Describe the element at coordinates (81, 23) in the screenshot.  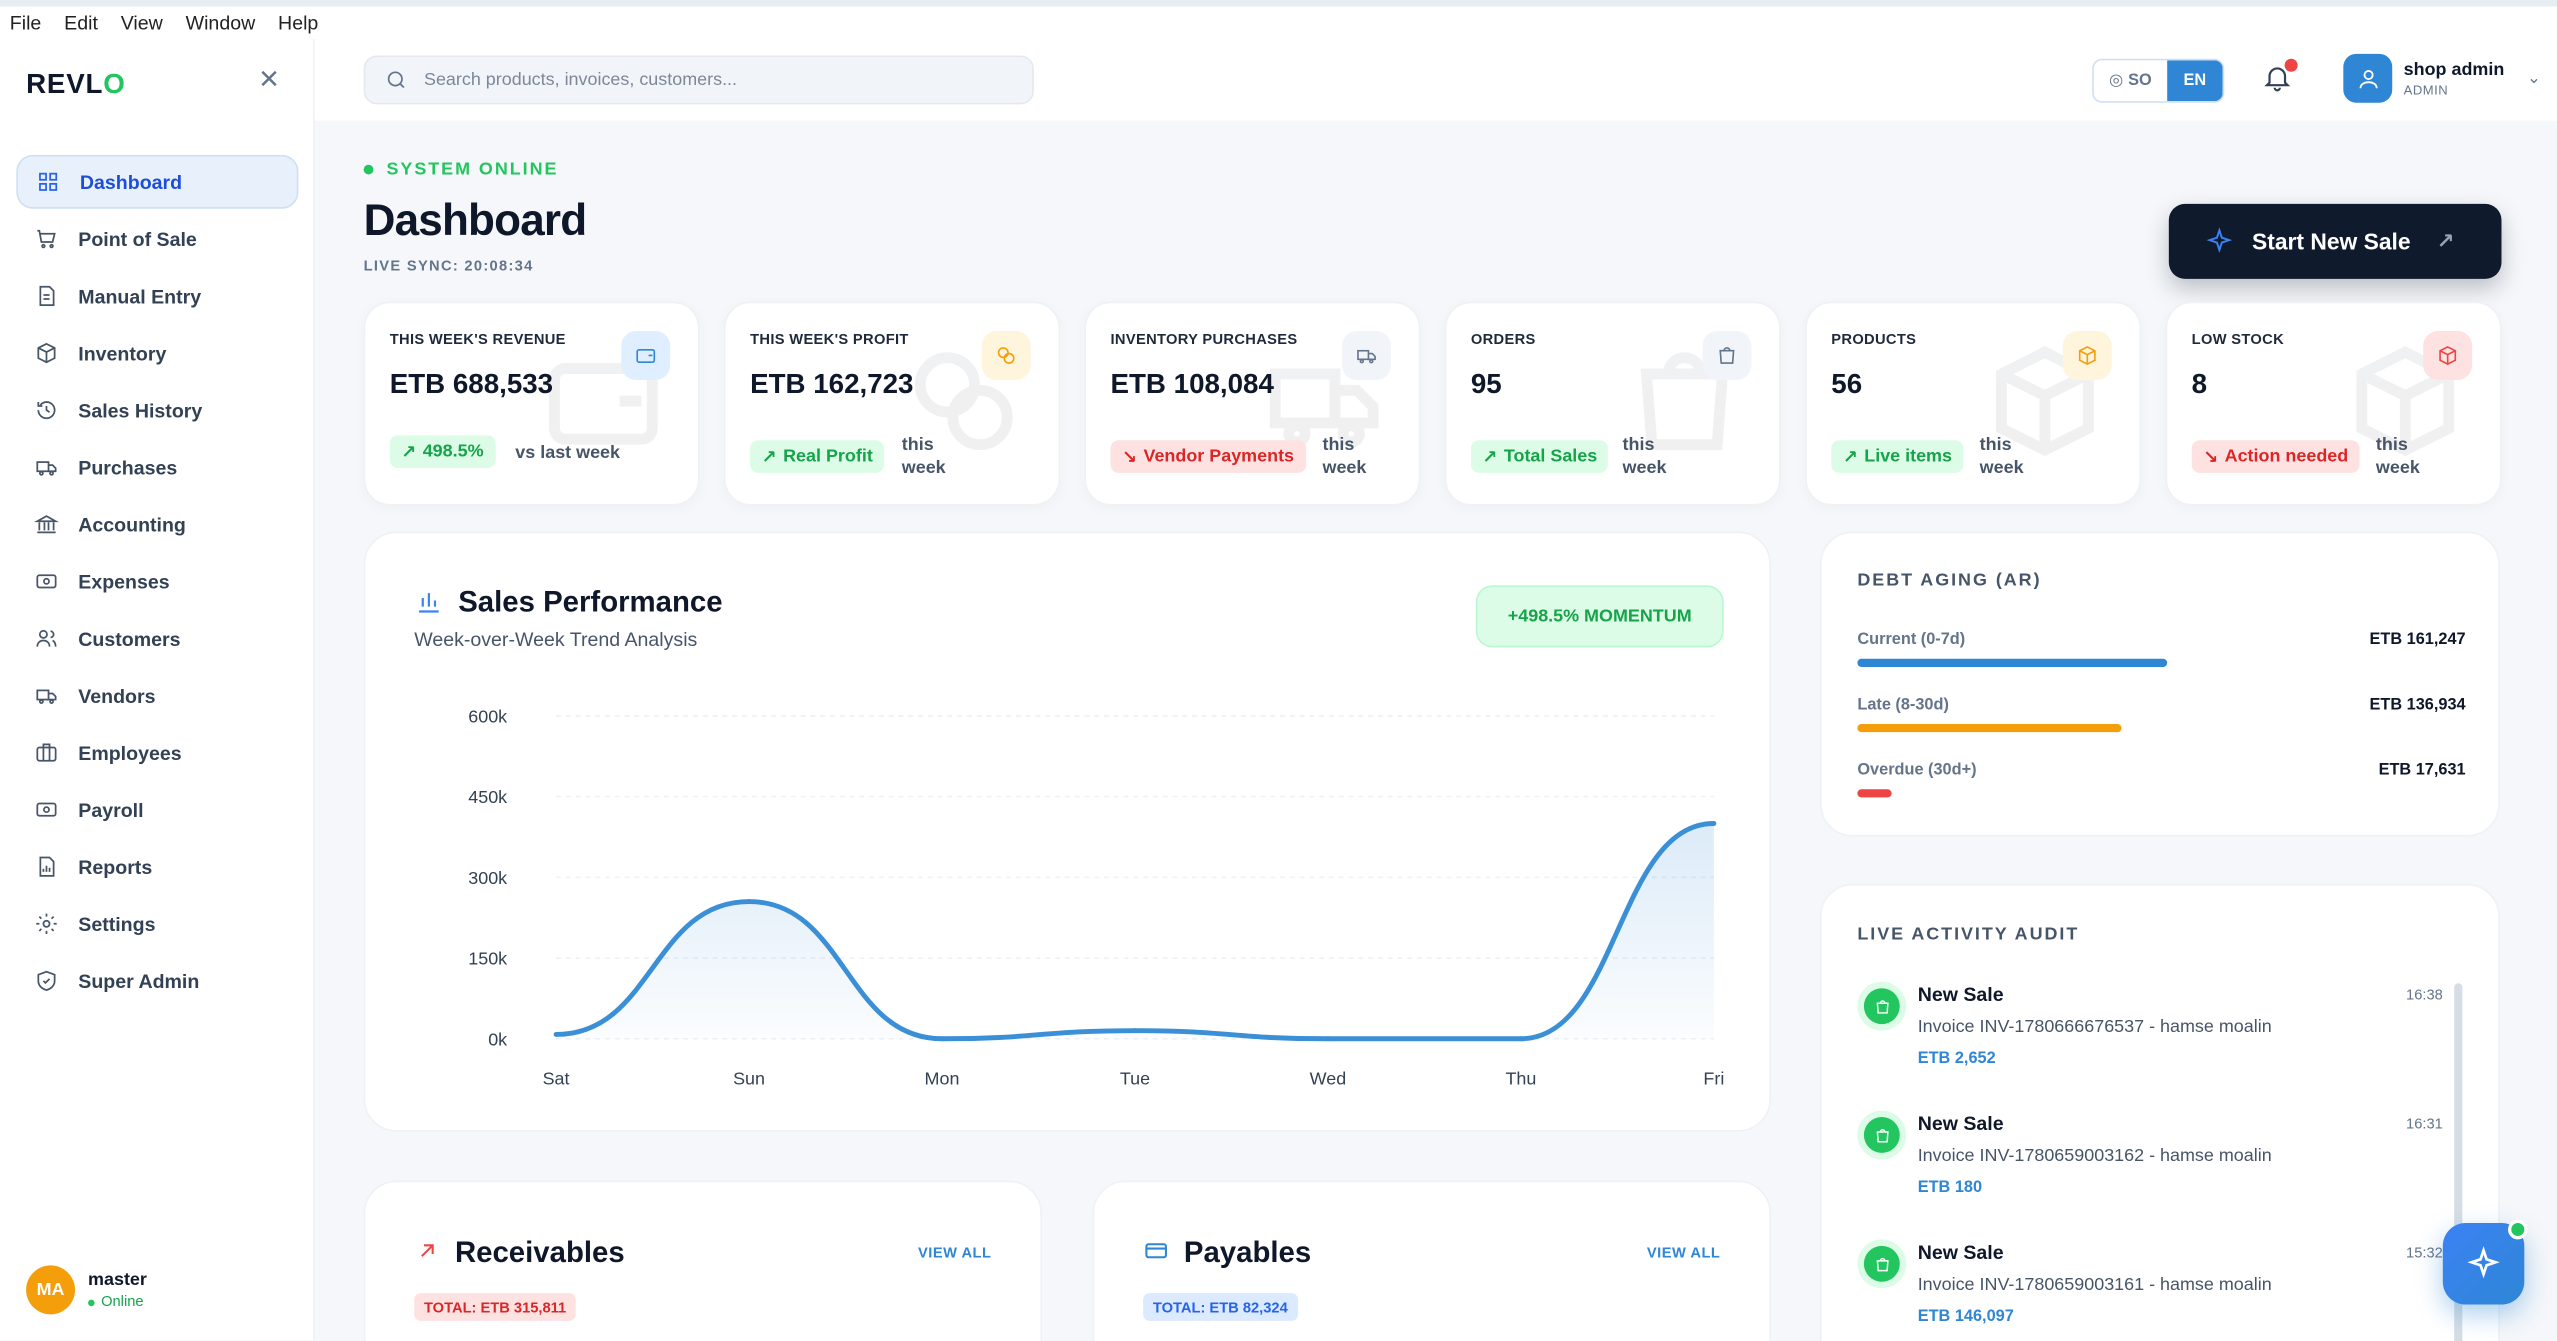
I see `menu-edit: Edit` at that location.